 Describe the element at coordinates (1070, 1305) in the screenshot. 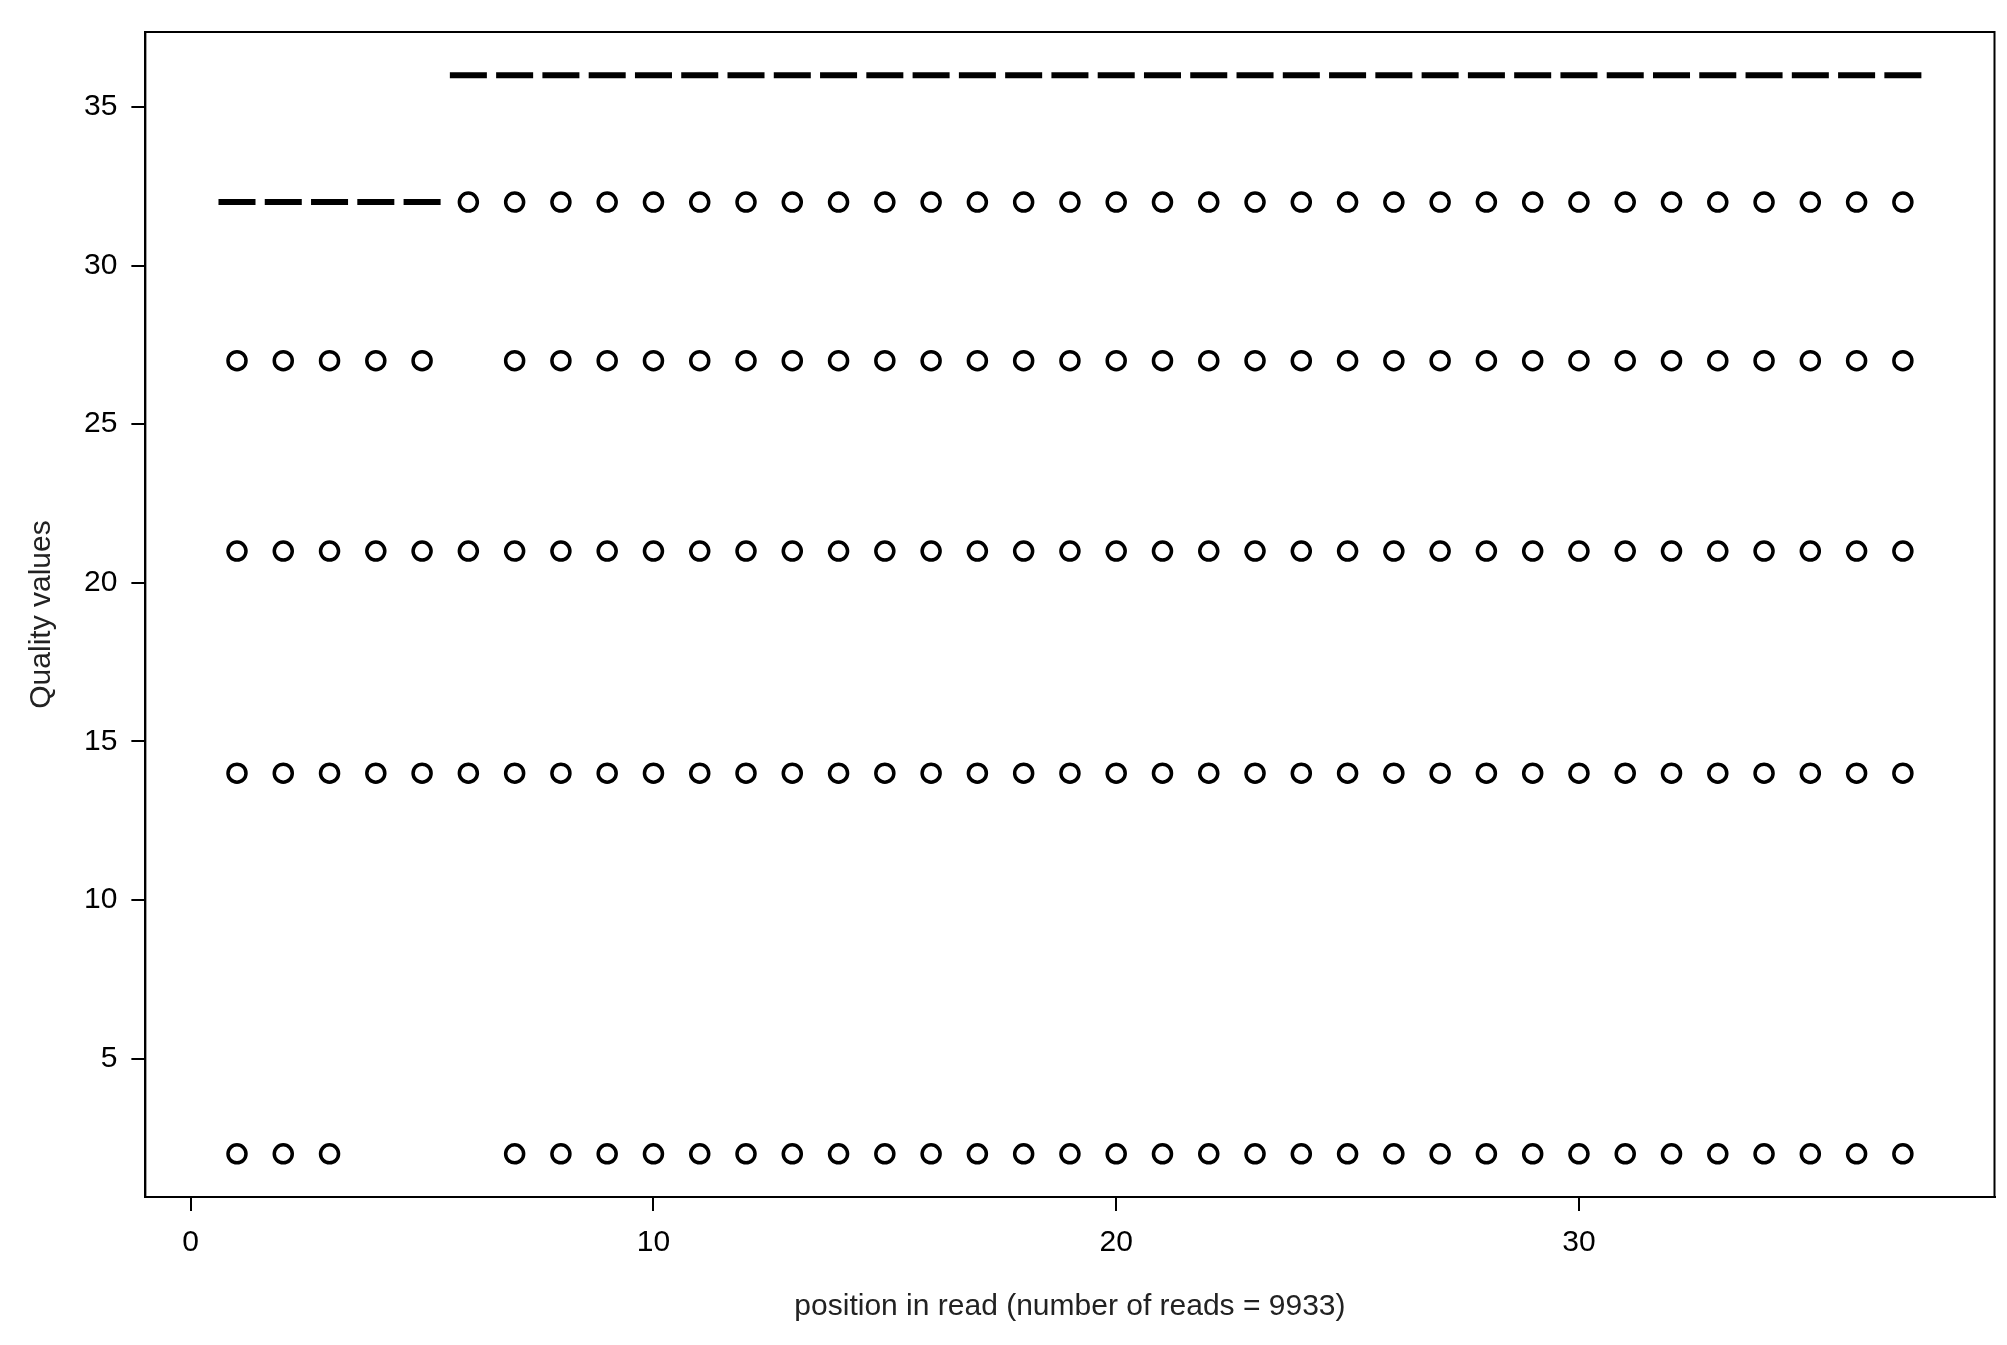

I see `x-axis-title: position in read (number of reads = 9933)` at that location.